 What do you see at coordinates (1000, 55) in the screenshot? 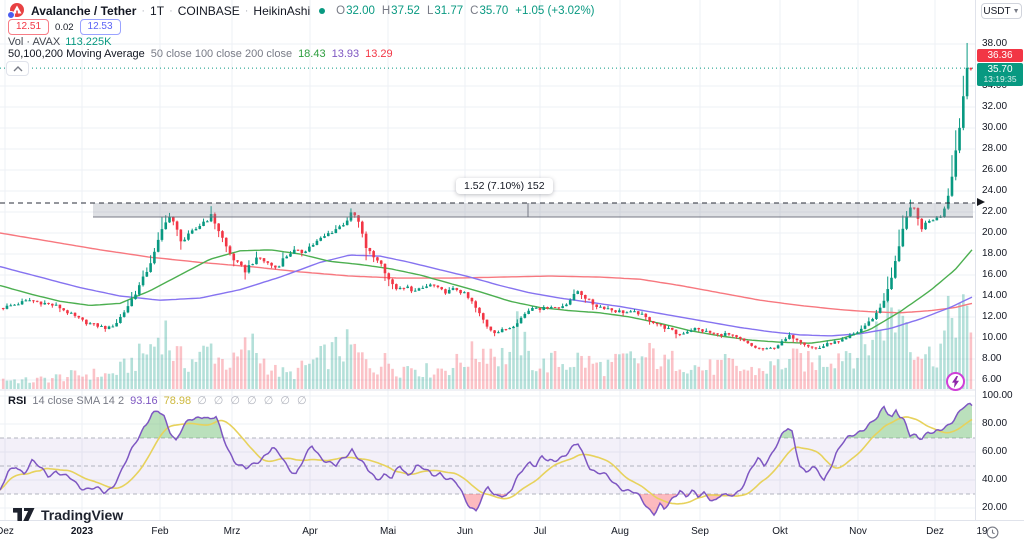
I see `high-price-badge: 36.36` at bounding box center [1000, 55].